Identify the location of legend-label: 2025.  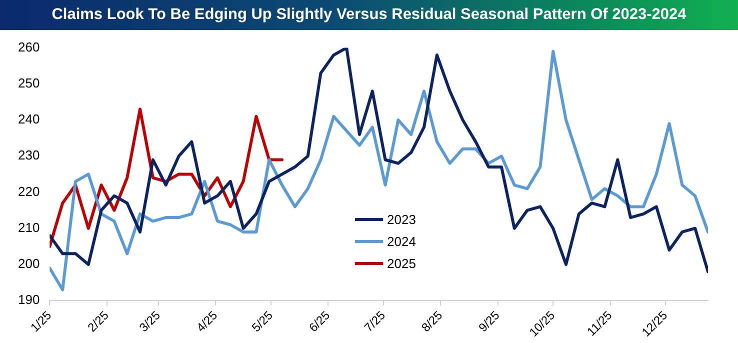
(401, 263).